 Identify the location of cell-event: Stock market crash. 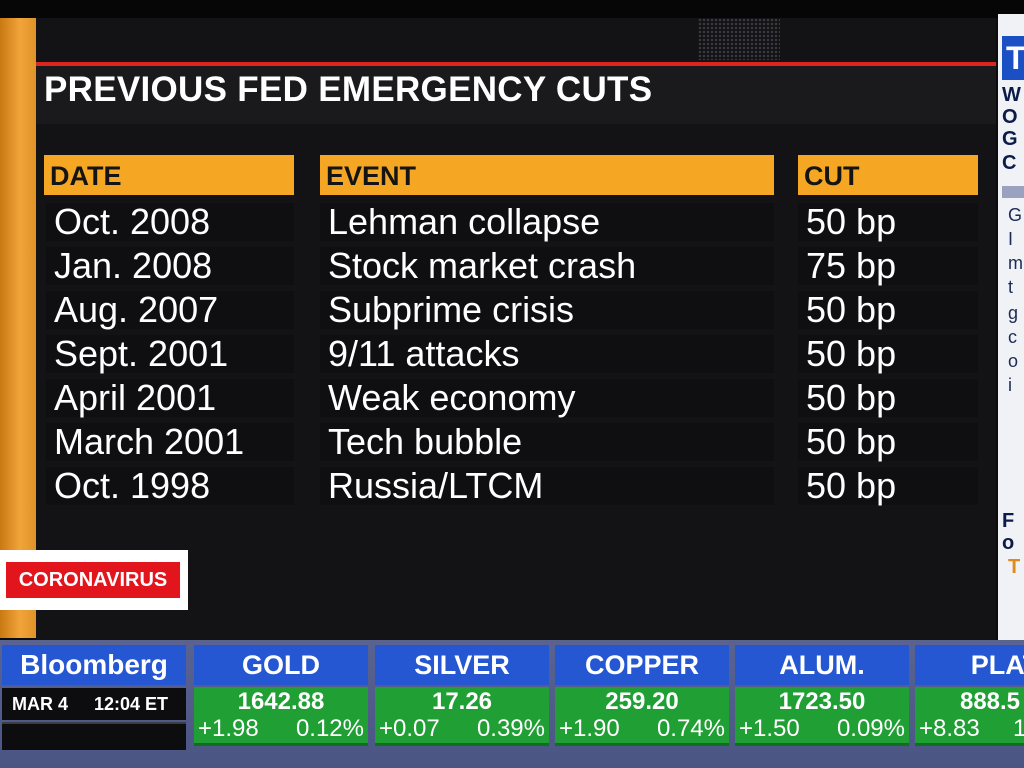
(547, 266).